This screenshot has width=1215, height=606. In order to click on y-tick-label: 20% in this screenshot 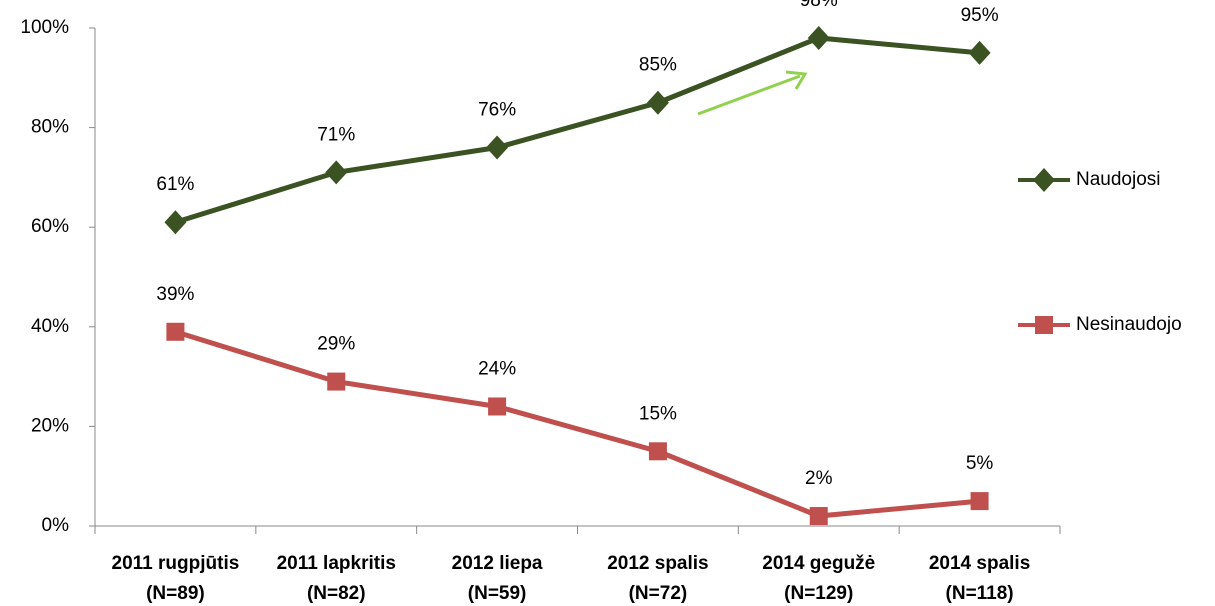, I will do `click(50, 425)`.